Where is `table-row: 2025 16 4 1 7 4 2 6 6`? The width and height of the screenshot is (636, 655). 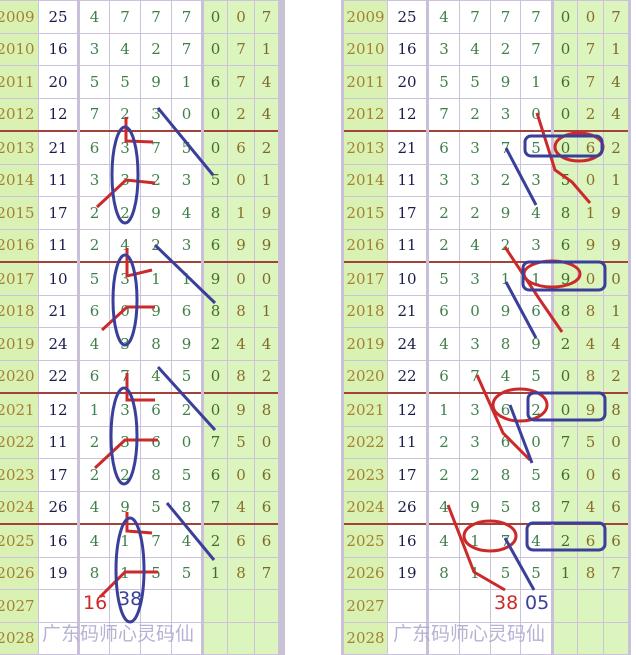 table-row: 2025 16 4 1 7 4 2 6 6 is located at coordinates (486, 540).